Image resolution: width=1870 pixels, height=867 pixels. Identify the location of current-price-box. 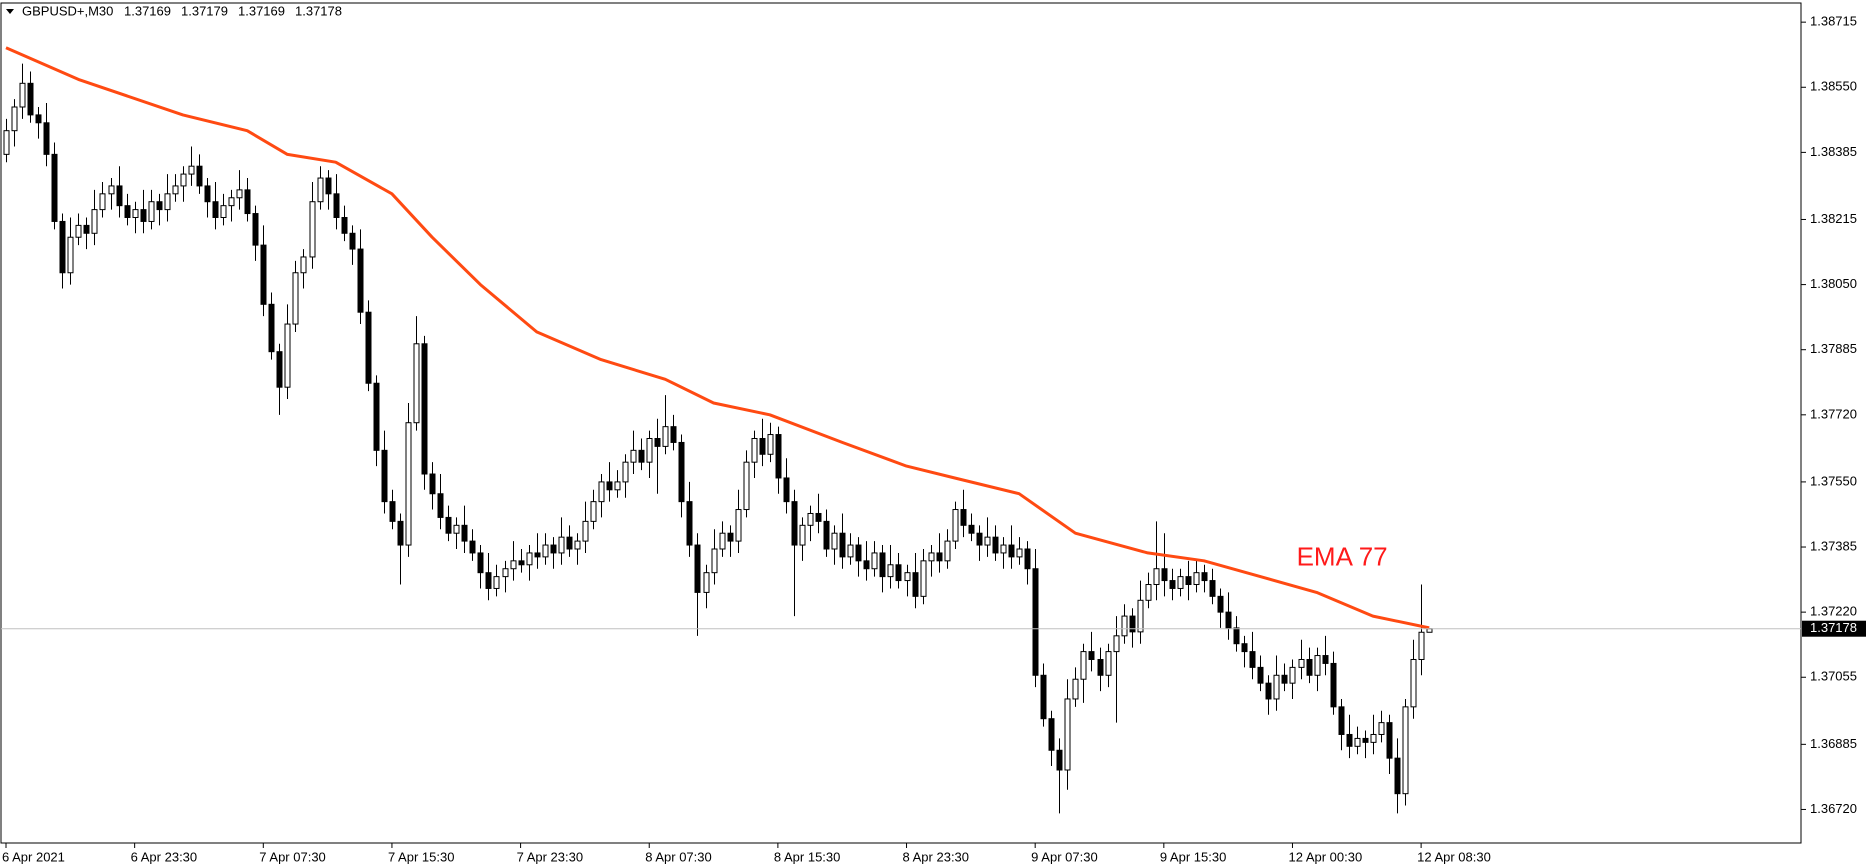
(1834, 628).